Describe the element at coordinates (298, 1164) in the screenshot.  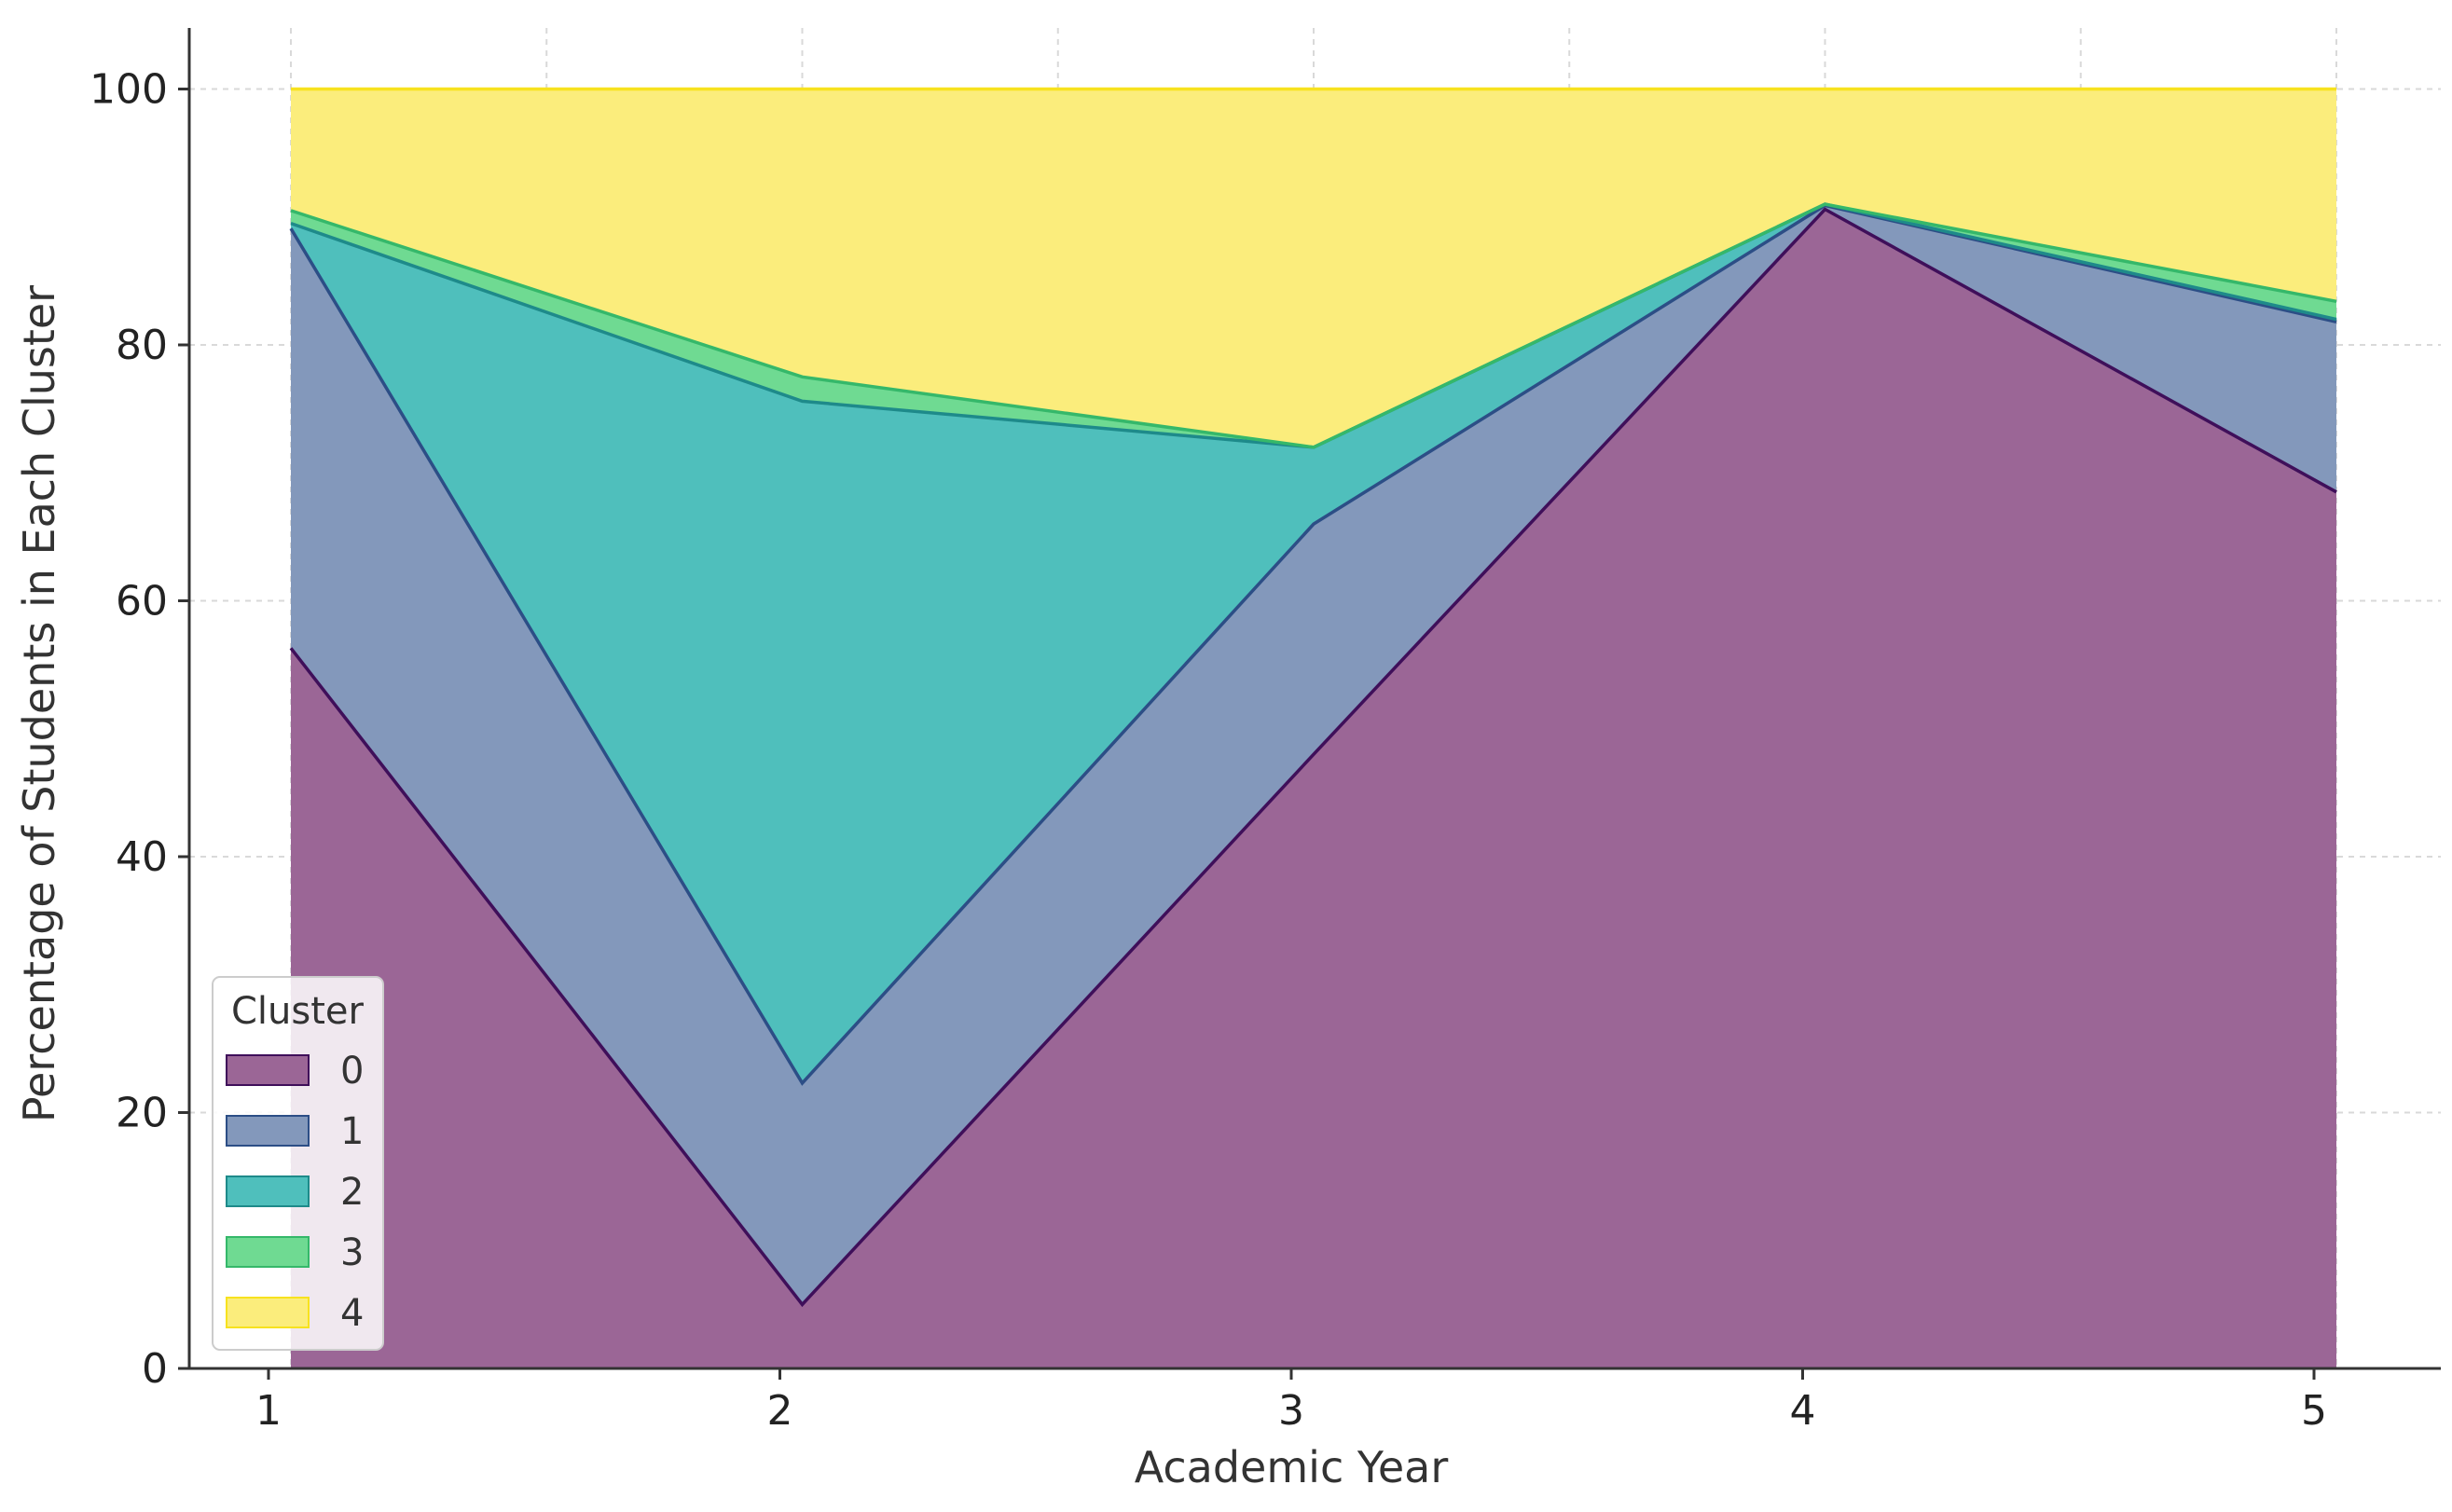
I see `legend: Cluster 0 1 2 3 4` at that location.